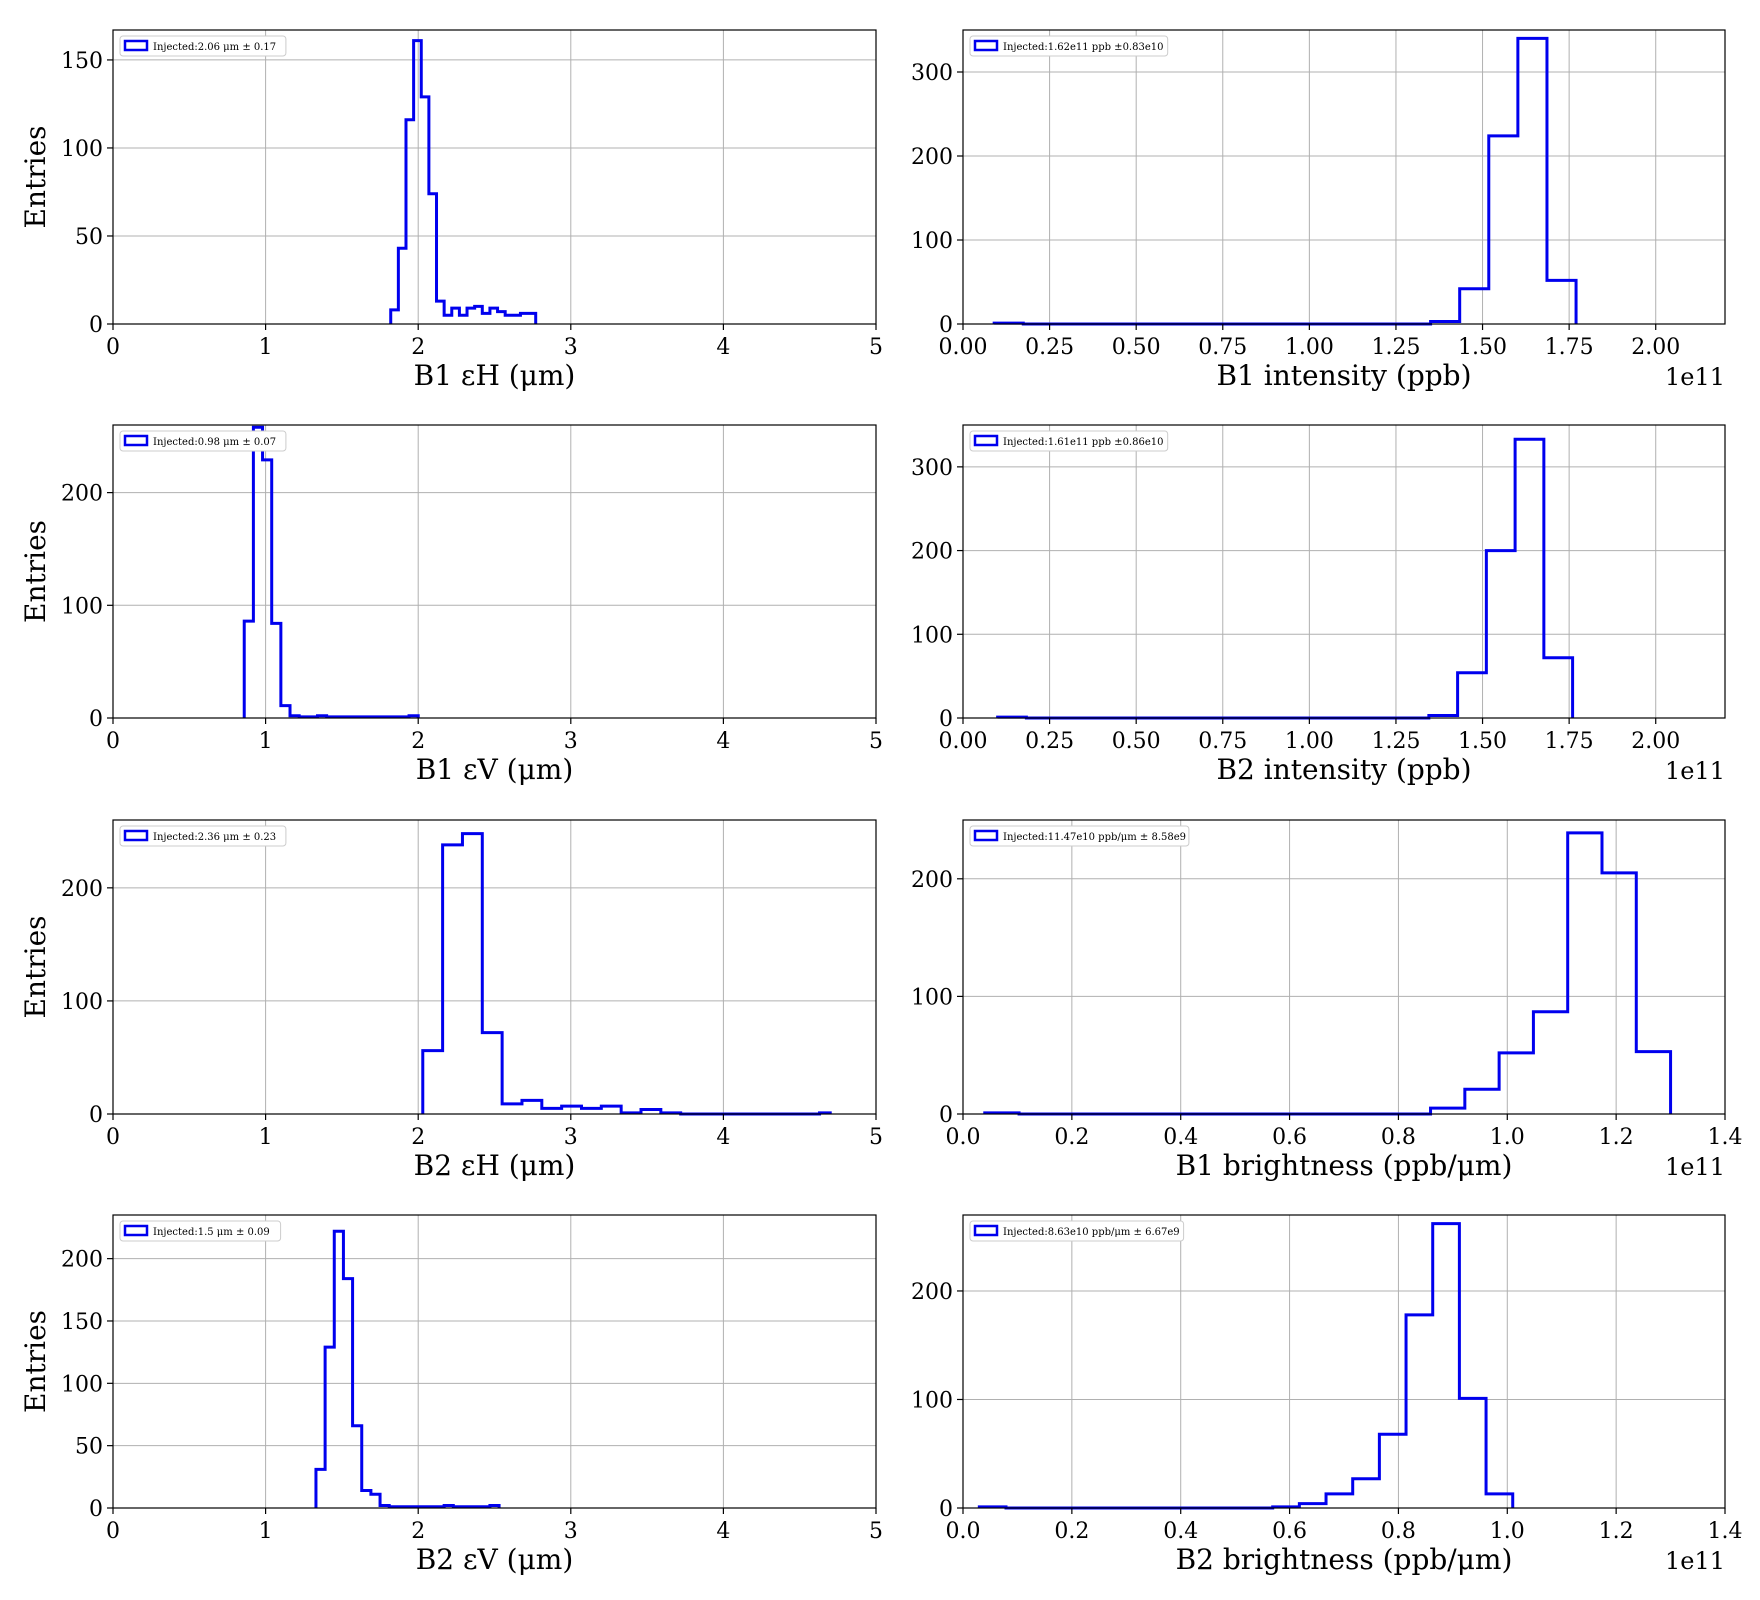 This screenshot has height=1600, width=1760. What do you see at coordinates (1395, 741) in the screenshot?
I see `x-tick-label: 1.25` at bounding box center [1395, 741].